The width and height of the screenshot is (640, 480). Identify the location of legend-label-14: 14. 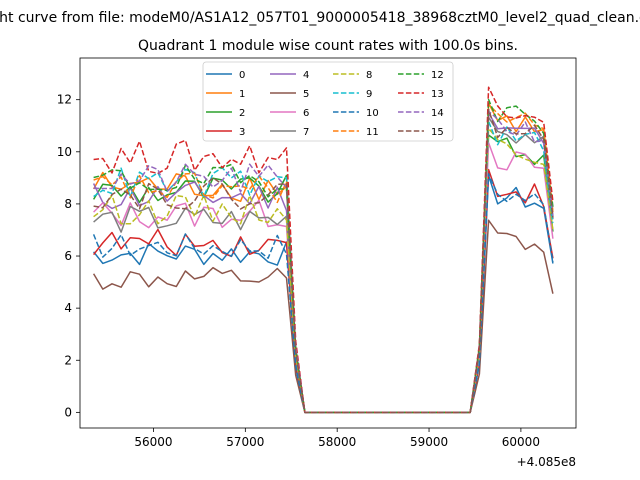
(437, 113).